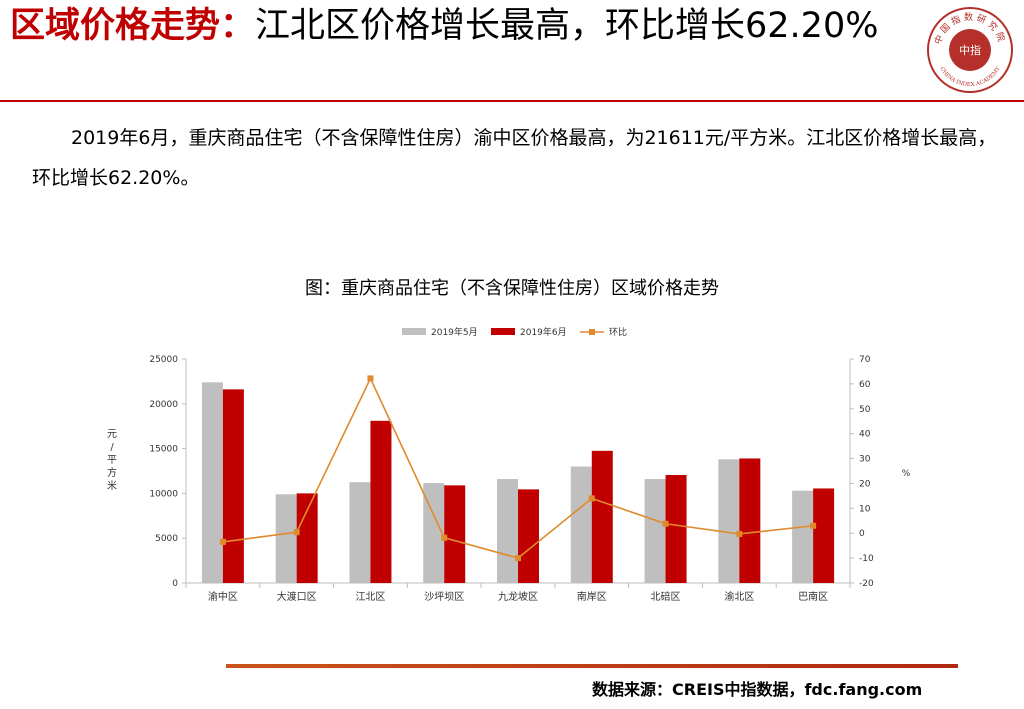  What do you see at coordinates (223, 596) in the screenshot?
I see `x-tick-label: 渝中区` at bounding box center [223, 596].